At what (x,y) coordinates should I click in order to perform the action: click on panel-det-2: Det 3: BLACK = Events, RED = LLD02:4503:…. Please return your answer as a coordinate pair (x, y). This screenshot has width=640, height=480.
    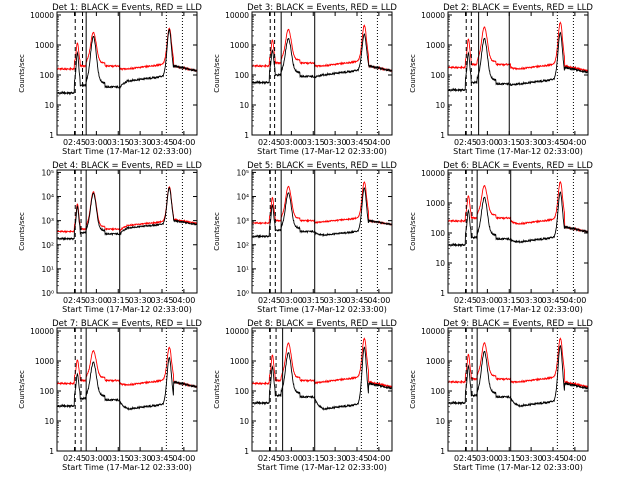
    Looking at the image, I should click on (305, 79).